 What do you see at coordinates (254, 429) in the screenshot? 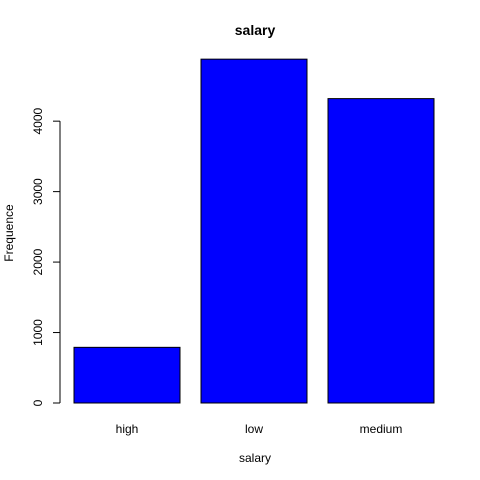
I see `x-tick-label-low: low` at bounding box center [254, 429].